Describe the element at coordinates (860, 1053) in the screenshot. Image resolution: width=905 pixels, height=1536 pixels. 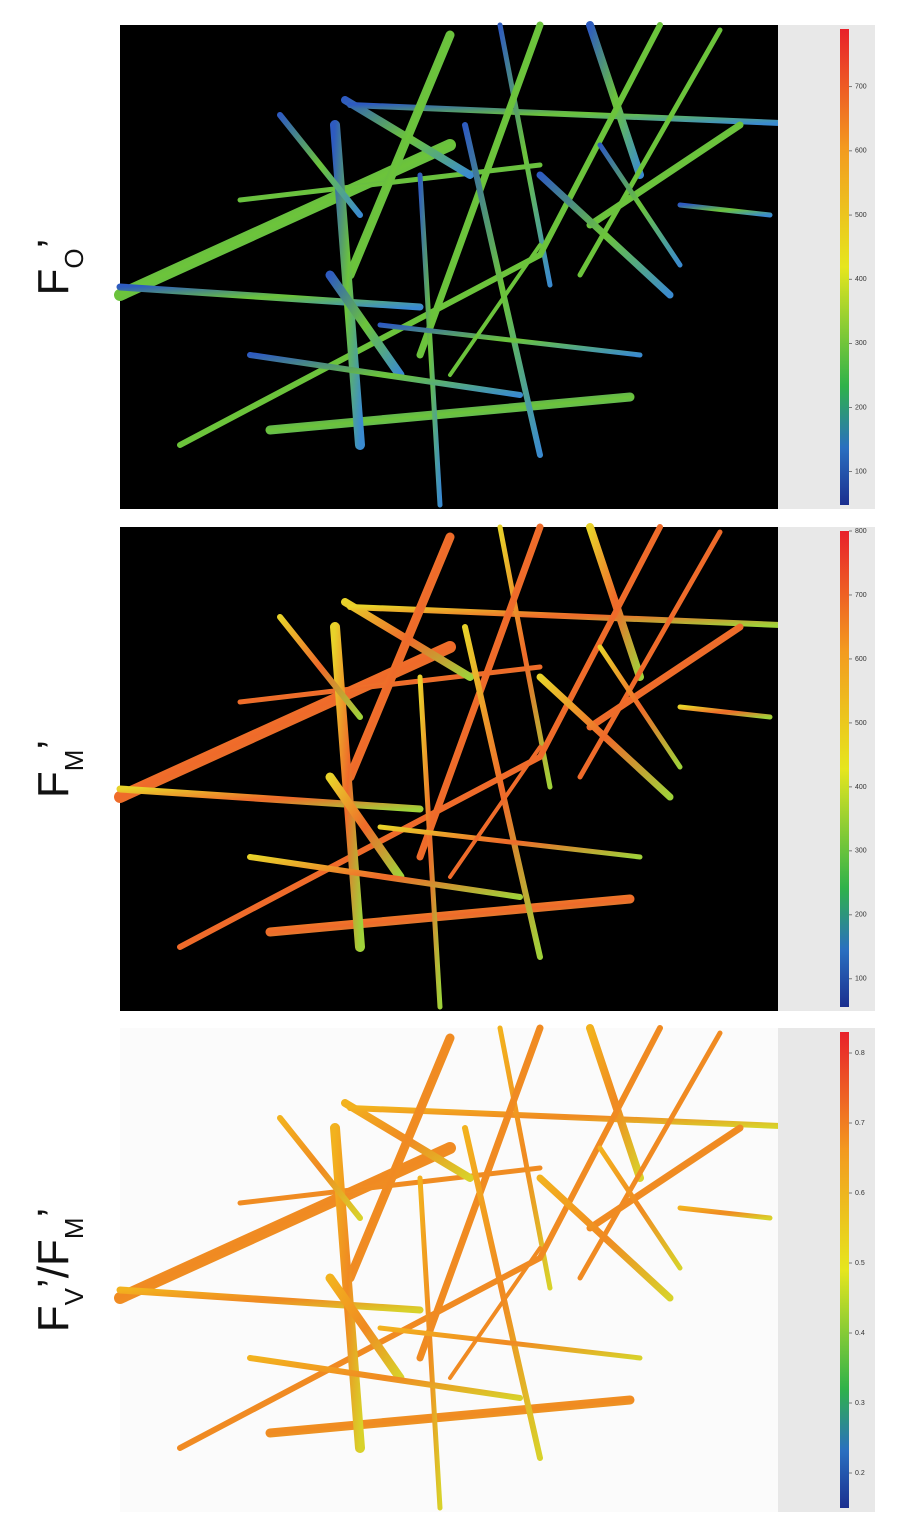
I see `tick-label: 0.8` at that location.